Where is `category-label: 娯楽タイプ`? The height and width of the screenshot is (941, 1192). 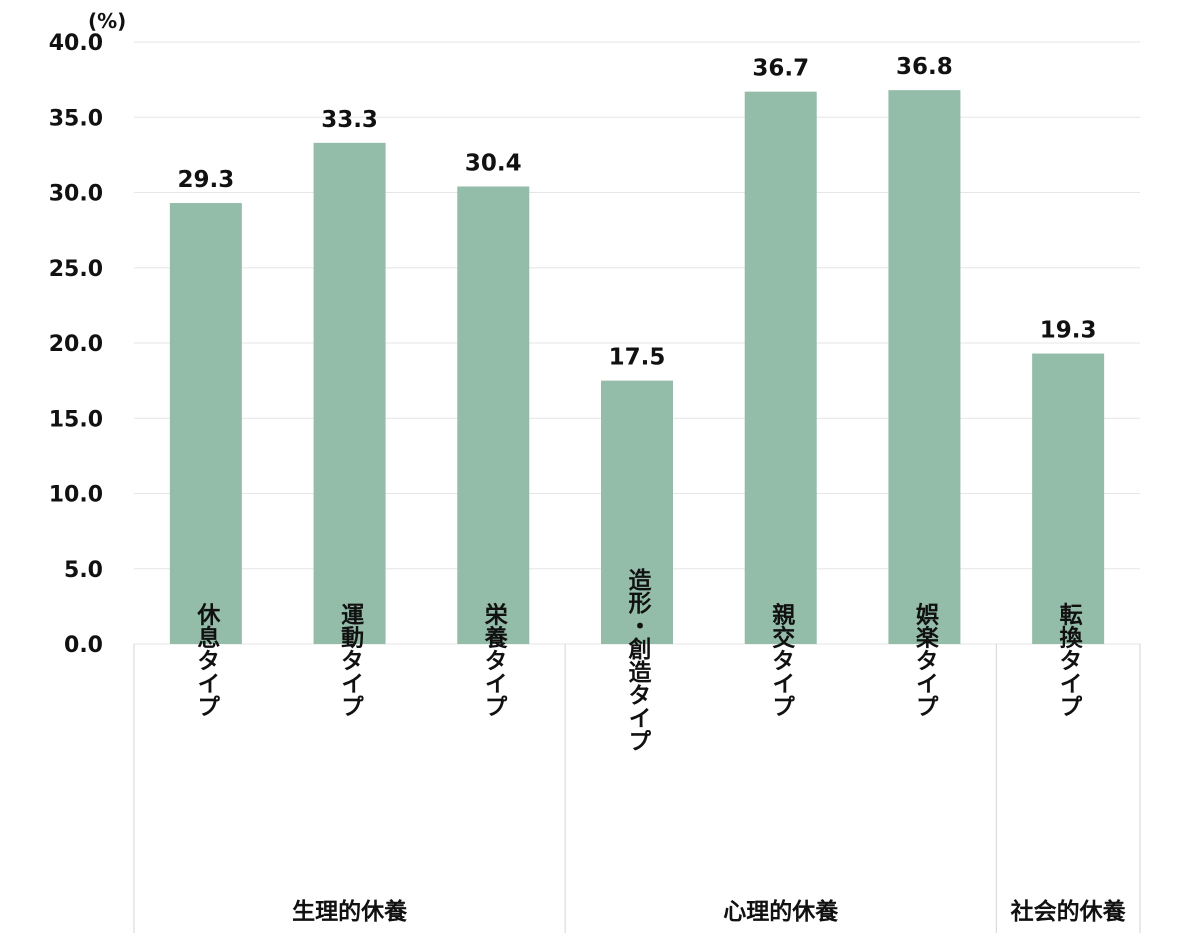
category-label: 娯楽タイプ is located at coordinates (925, 660).